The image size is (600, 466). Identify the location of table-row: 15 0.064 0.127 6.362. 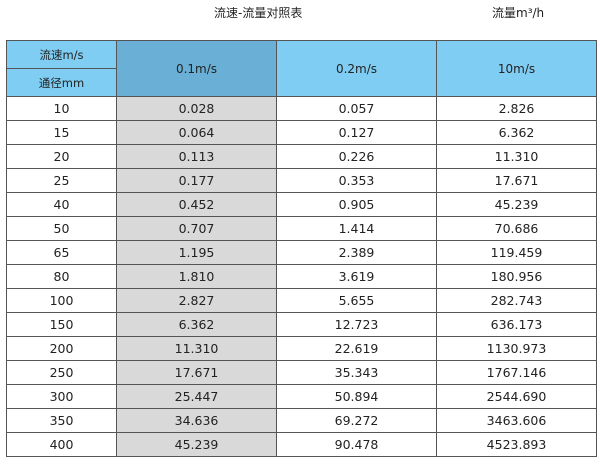
(301, 132).